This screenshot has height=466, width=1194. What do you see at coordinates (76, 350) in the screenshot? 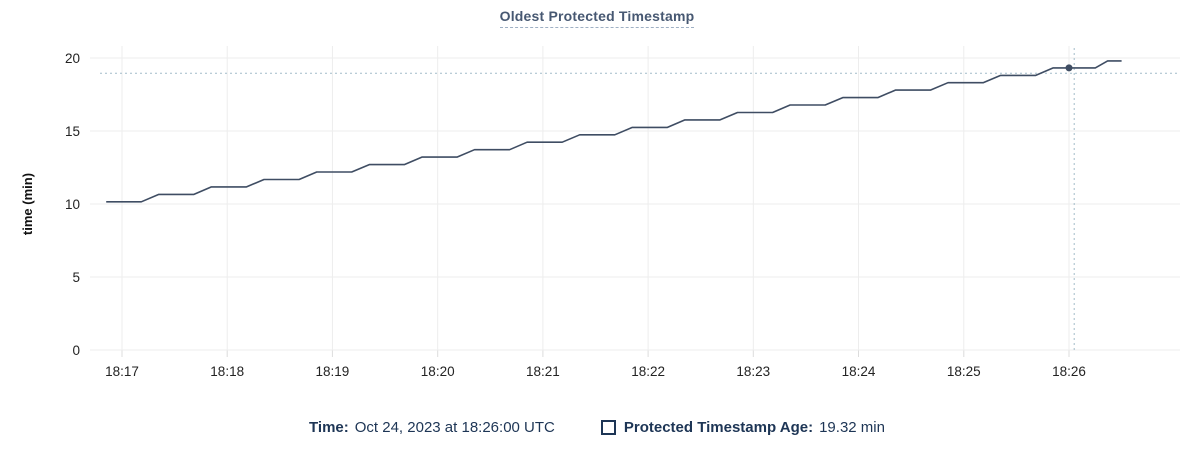
I see `y-tick-label: 0` at bounding box center [76, 350].